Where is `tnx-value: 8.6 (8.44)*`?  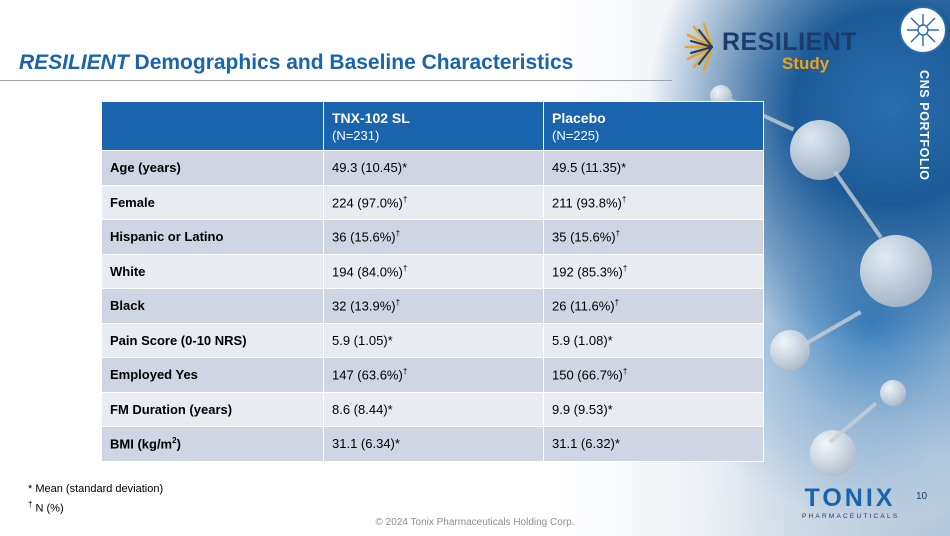
tnx-value: 8.6 (8.44)* is located at coordinates (433, 409).